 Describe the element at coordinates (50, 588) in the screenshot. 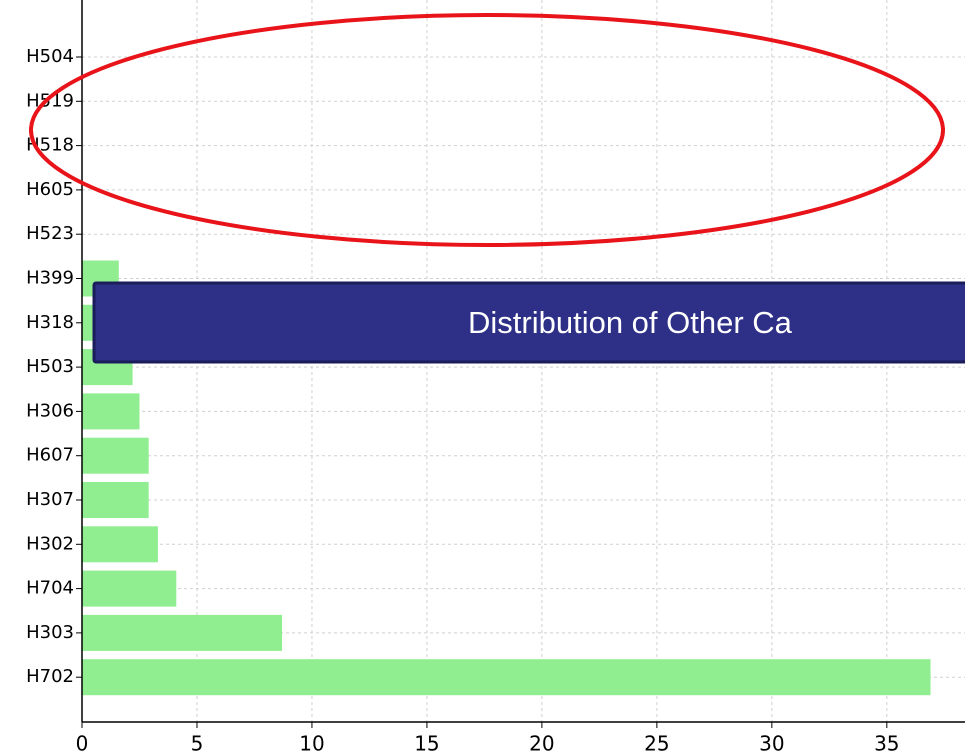

I see `y-tick-label: H704` at that location.